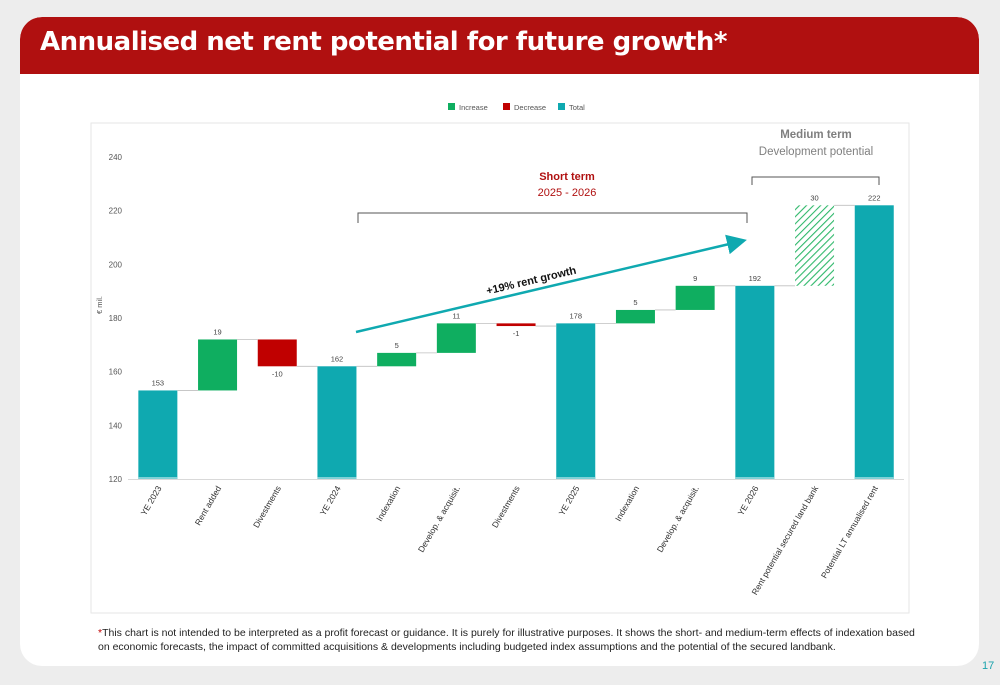 Image resolution: width=1000 pixels, height=685 pixels. What do you see at coordinates (337, 358) in the screenshot?
I see `data-label: 162` at bounding box center [337, 358].